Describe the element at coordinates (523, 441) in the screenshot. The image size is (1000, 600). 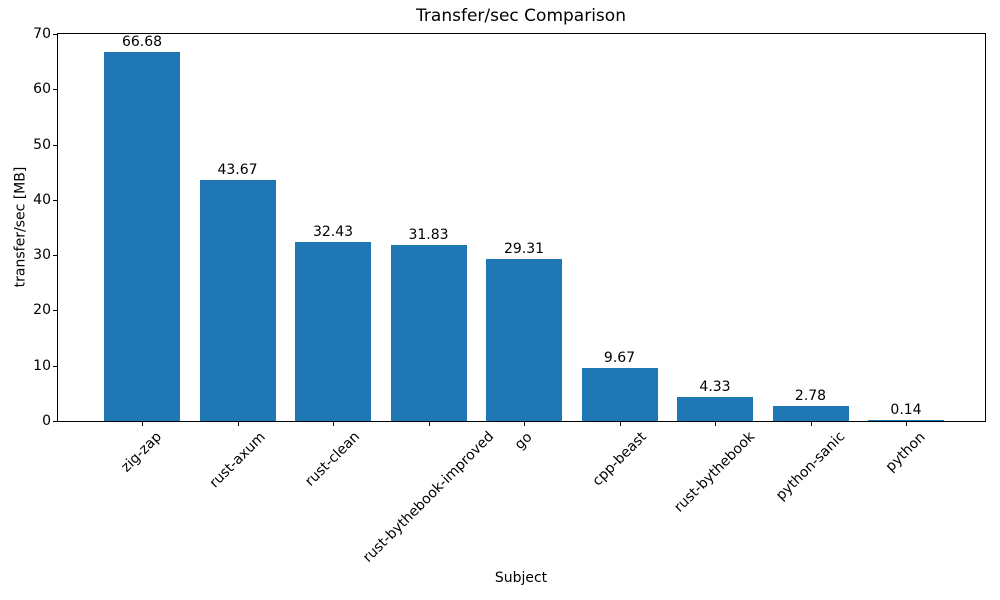
I see `x-tick-label: go` at that location.